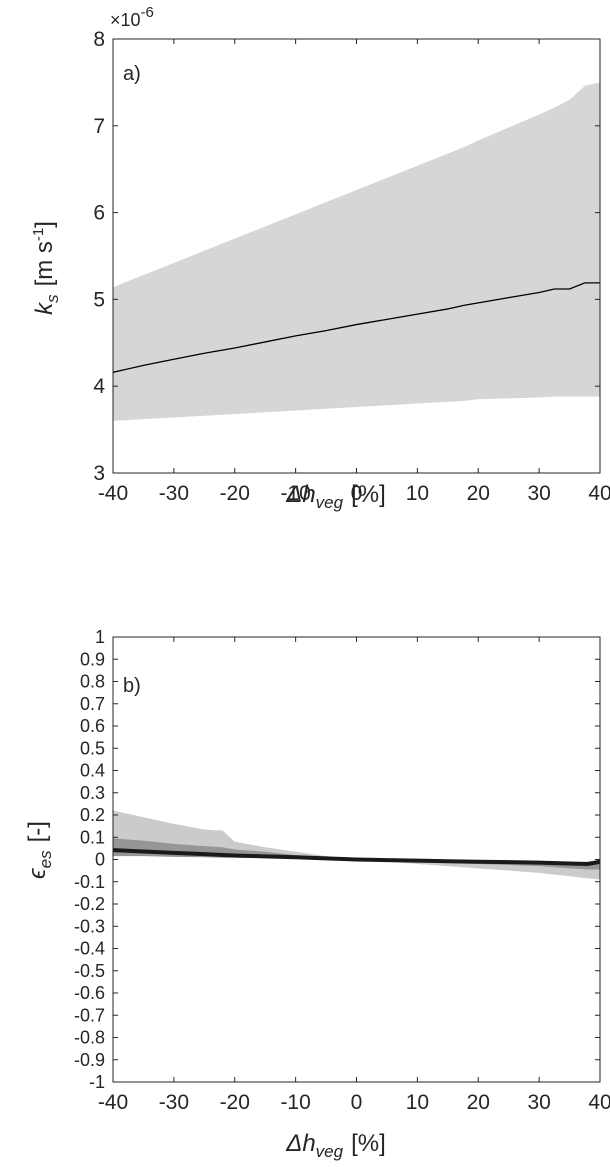 Image resolution: width=610 pixels, height=1167 pixels. What do you see at coordinates (99, 473) in the screenshot?
I see `y-tick-label: 3` at bounding box center [99, 473].